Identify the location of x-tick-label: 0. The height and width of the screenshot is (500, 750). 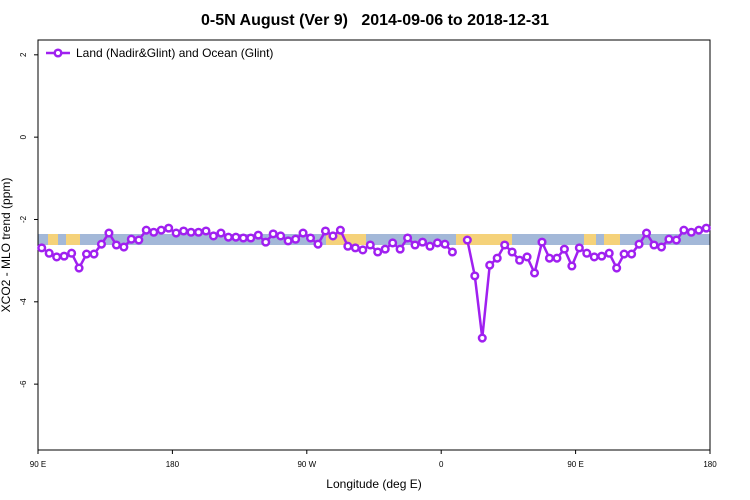
(441, 464).